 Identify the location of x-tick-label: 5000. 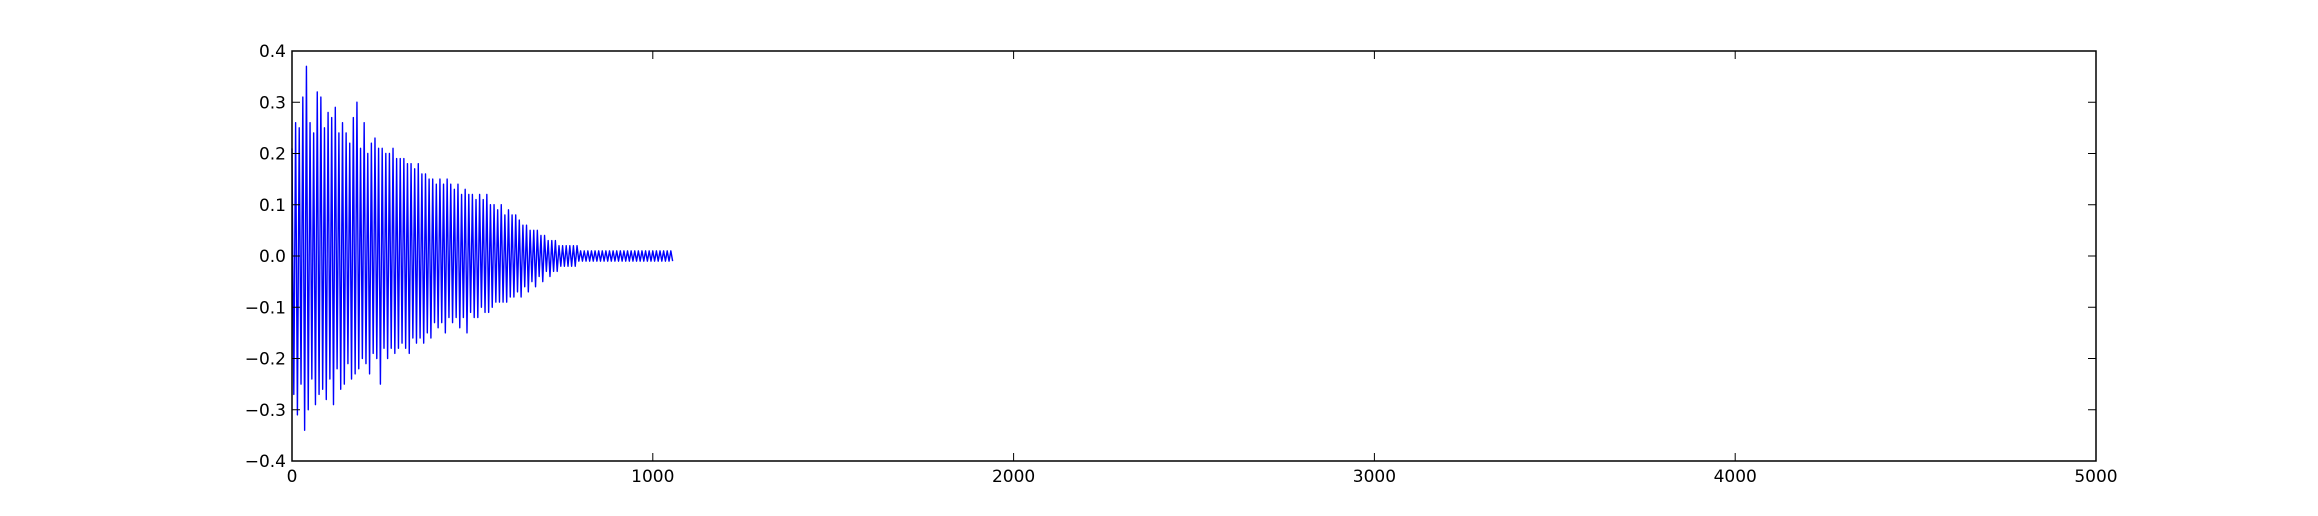
(2095, 477).